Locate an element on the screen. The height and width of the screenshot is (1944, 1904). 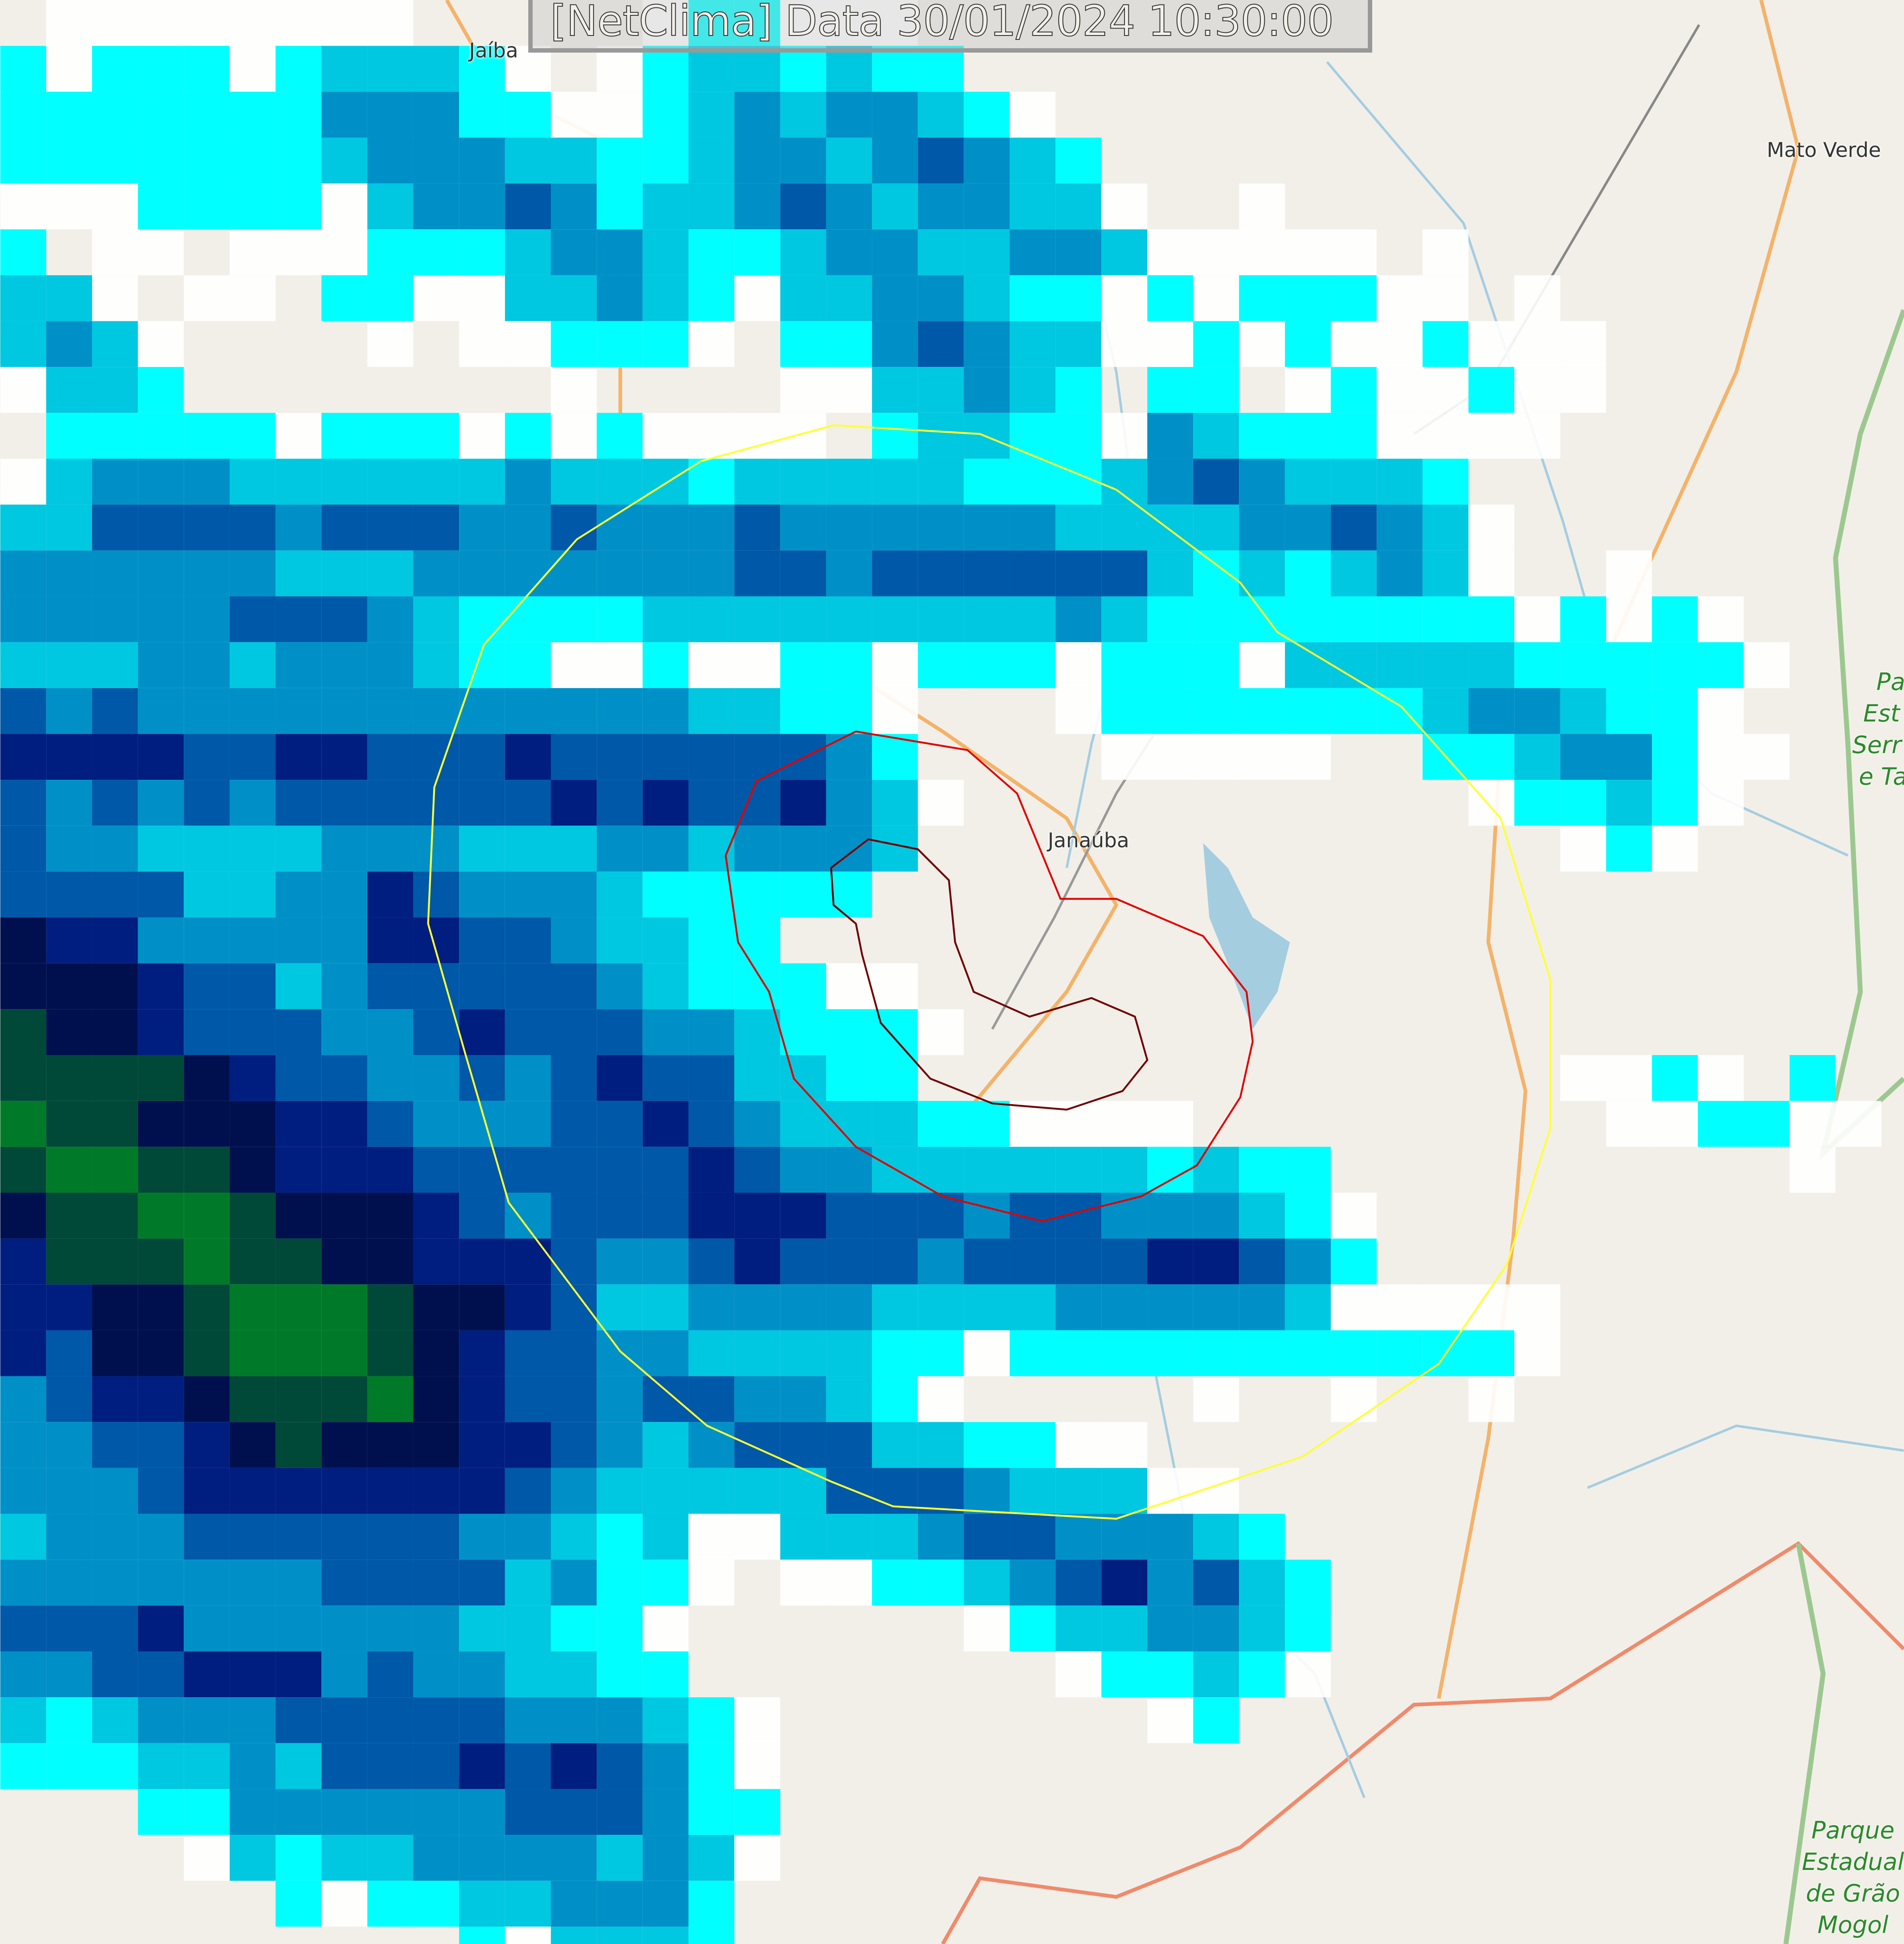
park-border is located at coordinates (1805, 1743).